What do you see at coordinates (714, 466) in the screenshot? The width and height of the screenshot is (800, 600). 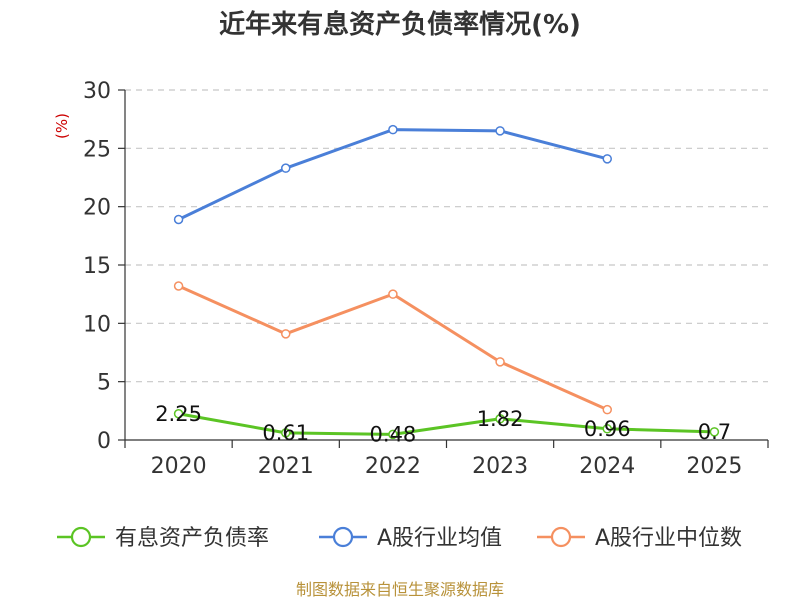 I see `x-tick-label: 2025` at bounding box center [714, 466].